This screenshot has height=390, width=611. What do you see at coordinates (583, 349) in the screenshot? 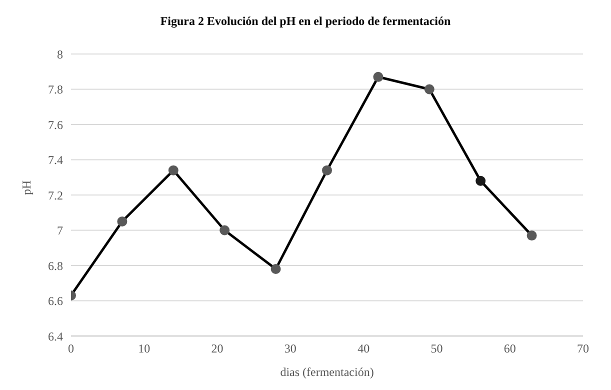
I see `x-tick-label: 70` at bounding box center [583, 349].